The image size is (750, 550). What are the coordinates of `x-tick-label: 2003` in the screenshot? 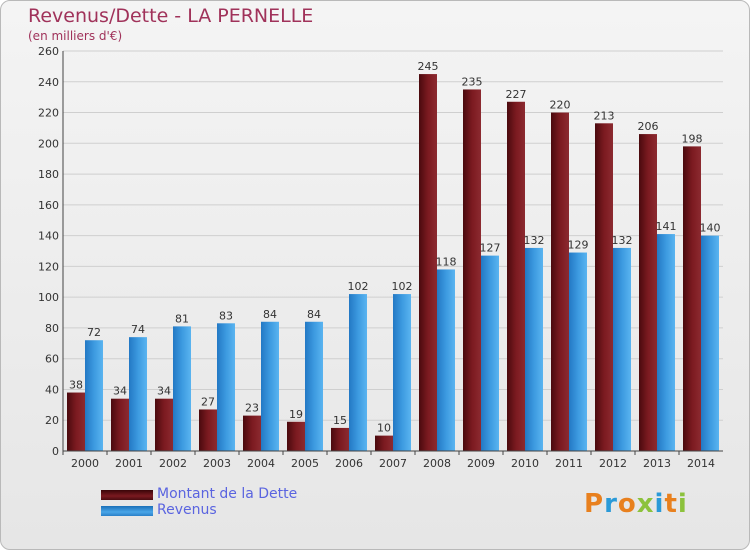 It's located at (217, 463).